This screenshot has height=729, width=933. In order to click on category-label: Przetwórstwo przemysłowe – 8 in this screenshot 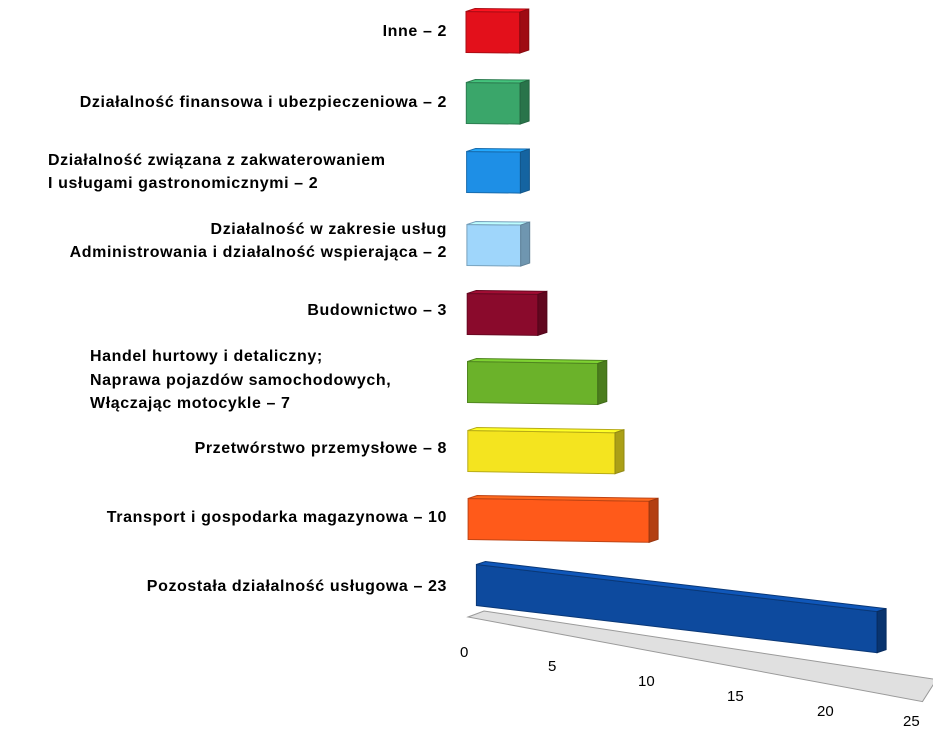, I will do `click(320, 448)`.